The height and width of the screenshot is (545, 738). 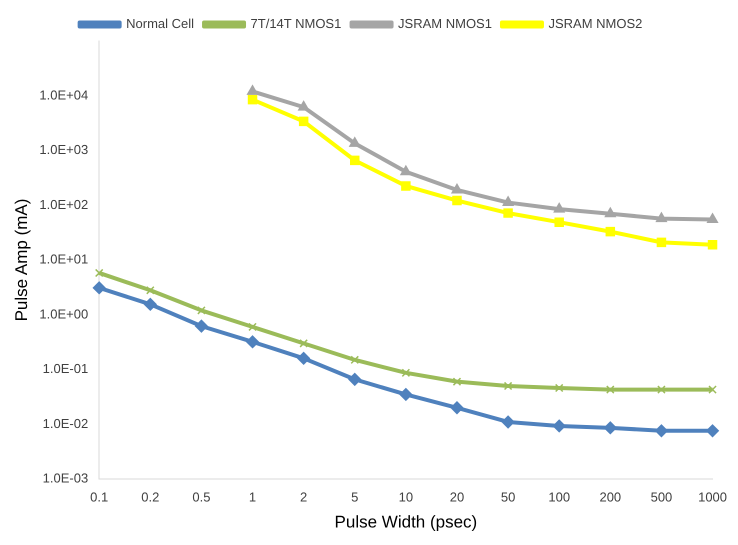 I want to click on legend-label: 7T/14T NMOS1, so click(x=296, y=24).